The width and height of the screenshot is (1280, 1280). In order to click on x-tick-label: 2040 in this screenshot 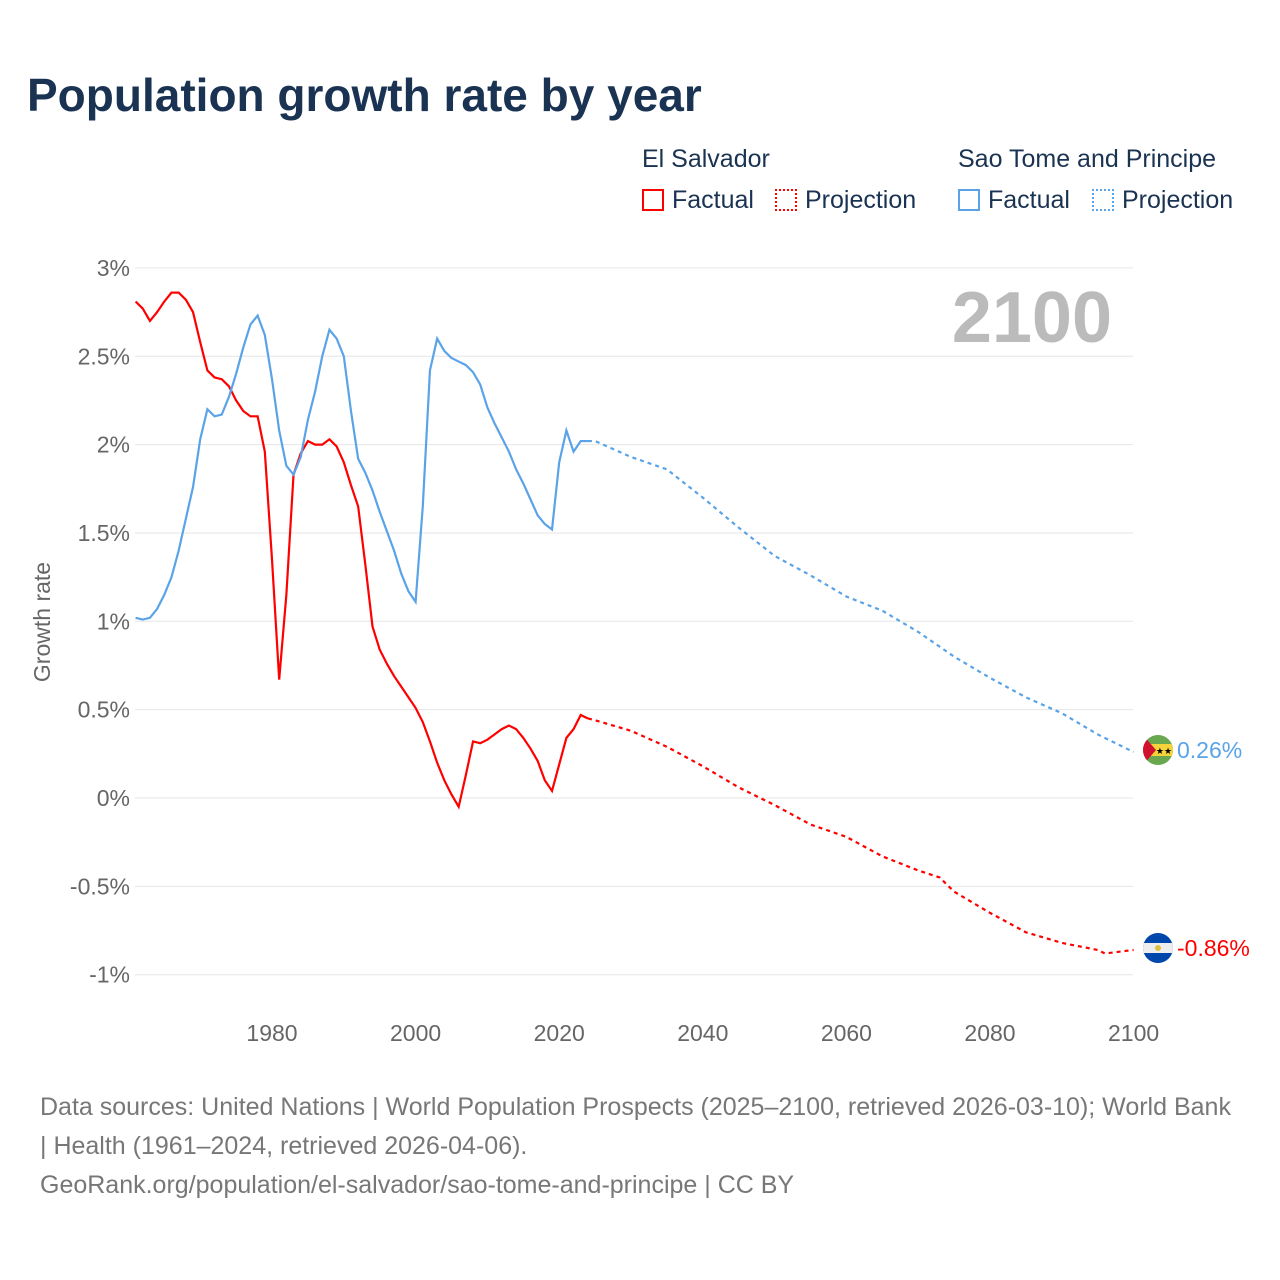, I will do `click(702, 1033)`.